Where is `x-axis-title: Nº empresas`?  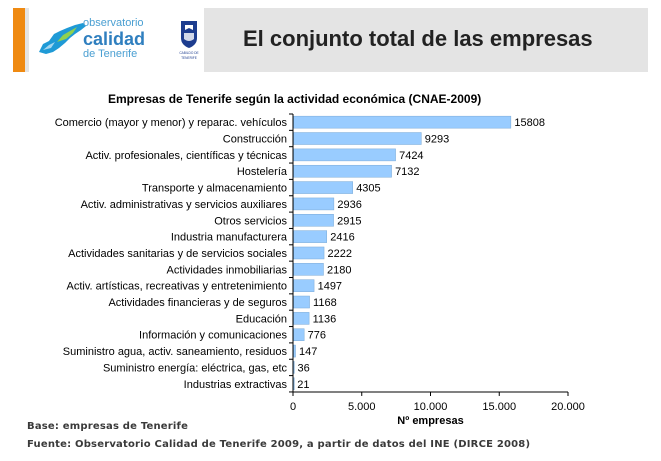 x-axis-title: Nº empresas is located at coordinates (430, 421).